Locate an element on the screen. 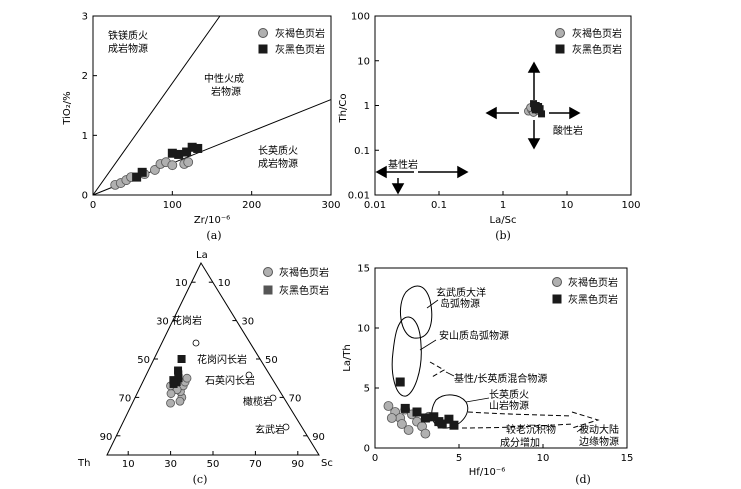 The image size is (741, 489). panel-b-caption: (b) is located at coordinates (503, 235).